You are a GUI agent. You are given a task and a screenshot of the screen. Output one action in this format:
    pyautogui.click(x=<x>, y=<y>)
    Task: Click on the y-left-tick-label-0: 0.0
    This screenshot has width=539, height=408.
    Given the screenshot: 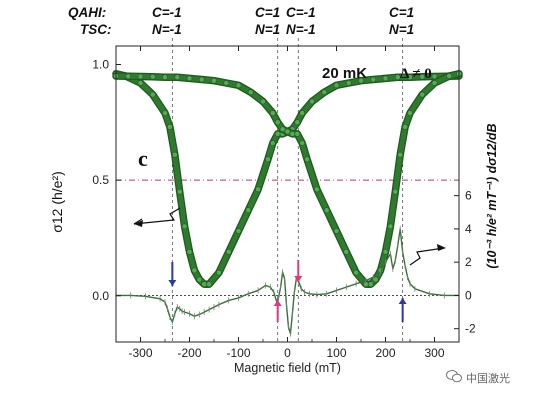 What is the action you would take?
    pyautogui.click(x=100, y=296)
    